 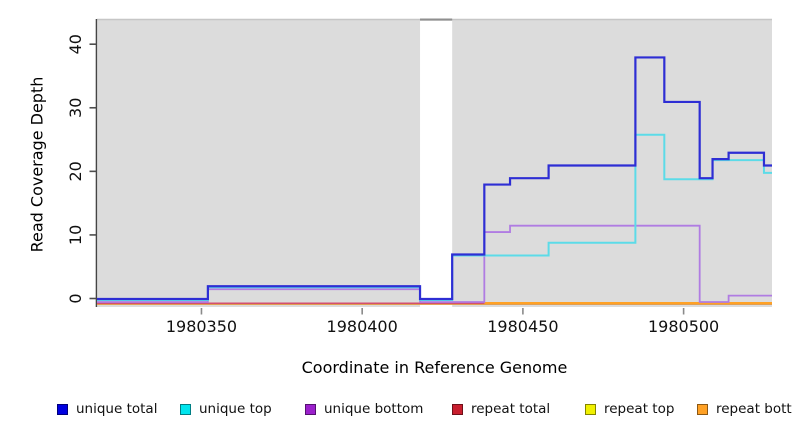 I want to click on legend-swatch-repeat-bottom, so click(x=702, y=409).